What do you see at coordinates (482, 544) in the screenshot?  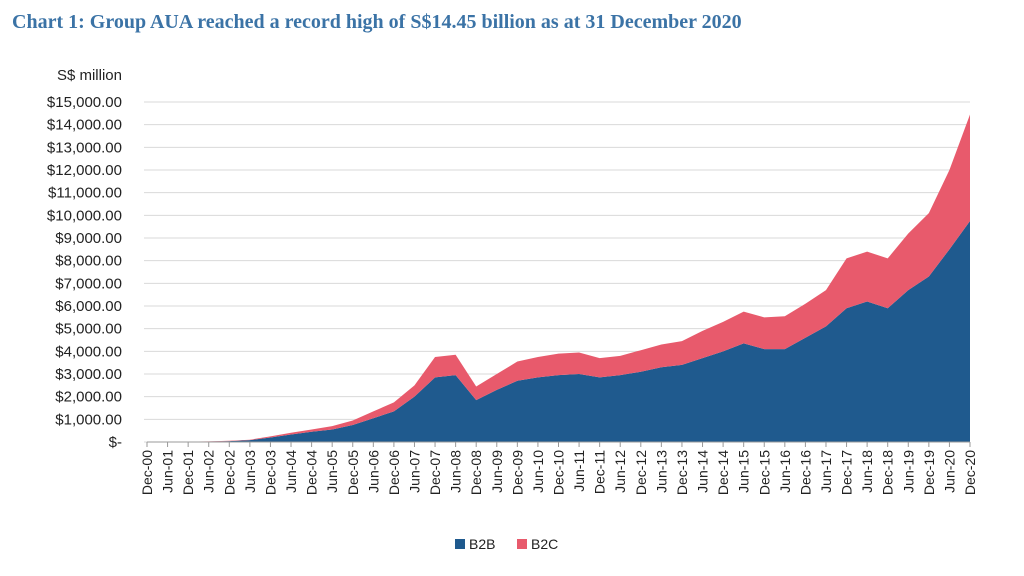 I see `legend-label: B2B` at bounding box center [482, 544].